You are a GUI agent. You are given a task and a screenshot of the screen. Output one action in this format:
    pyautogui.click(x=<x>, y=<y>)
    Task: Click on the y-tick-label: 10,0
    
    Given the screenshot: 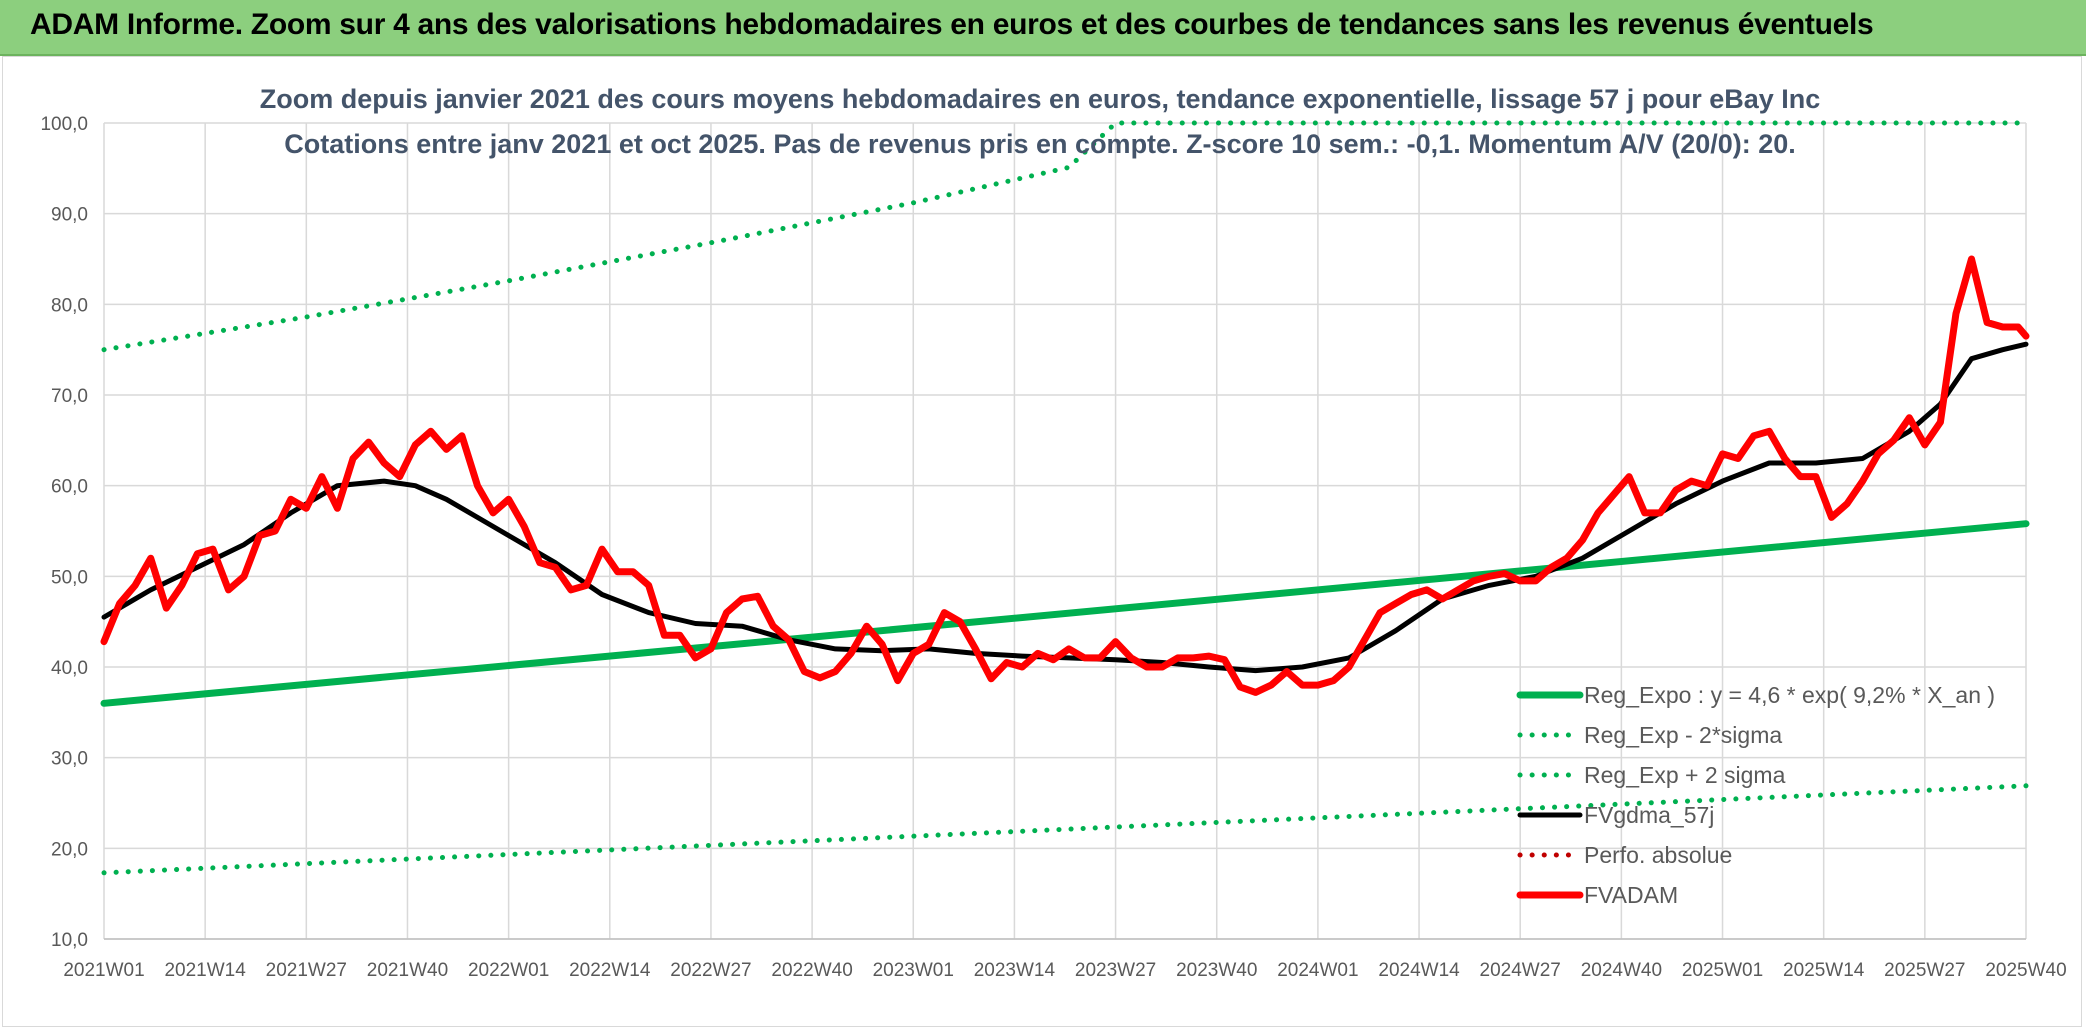 What is the action you would take?
    pyautogui.click(x=69, y=940)
    